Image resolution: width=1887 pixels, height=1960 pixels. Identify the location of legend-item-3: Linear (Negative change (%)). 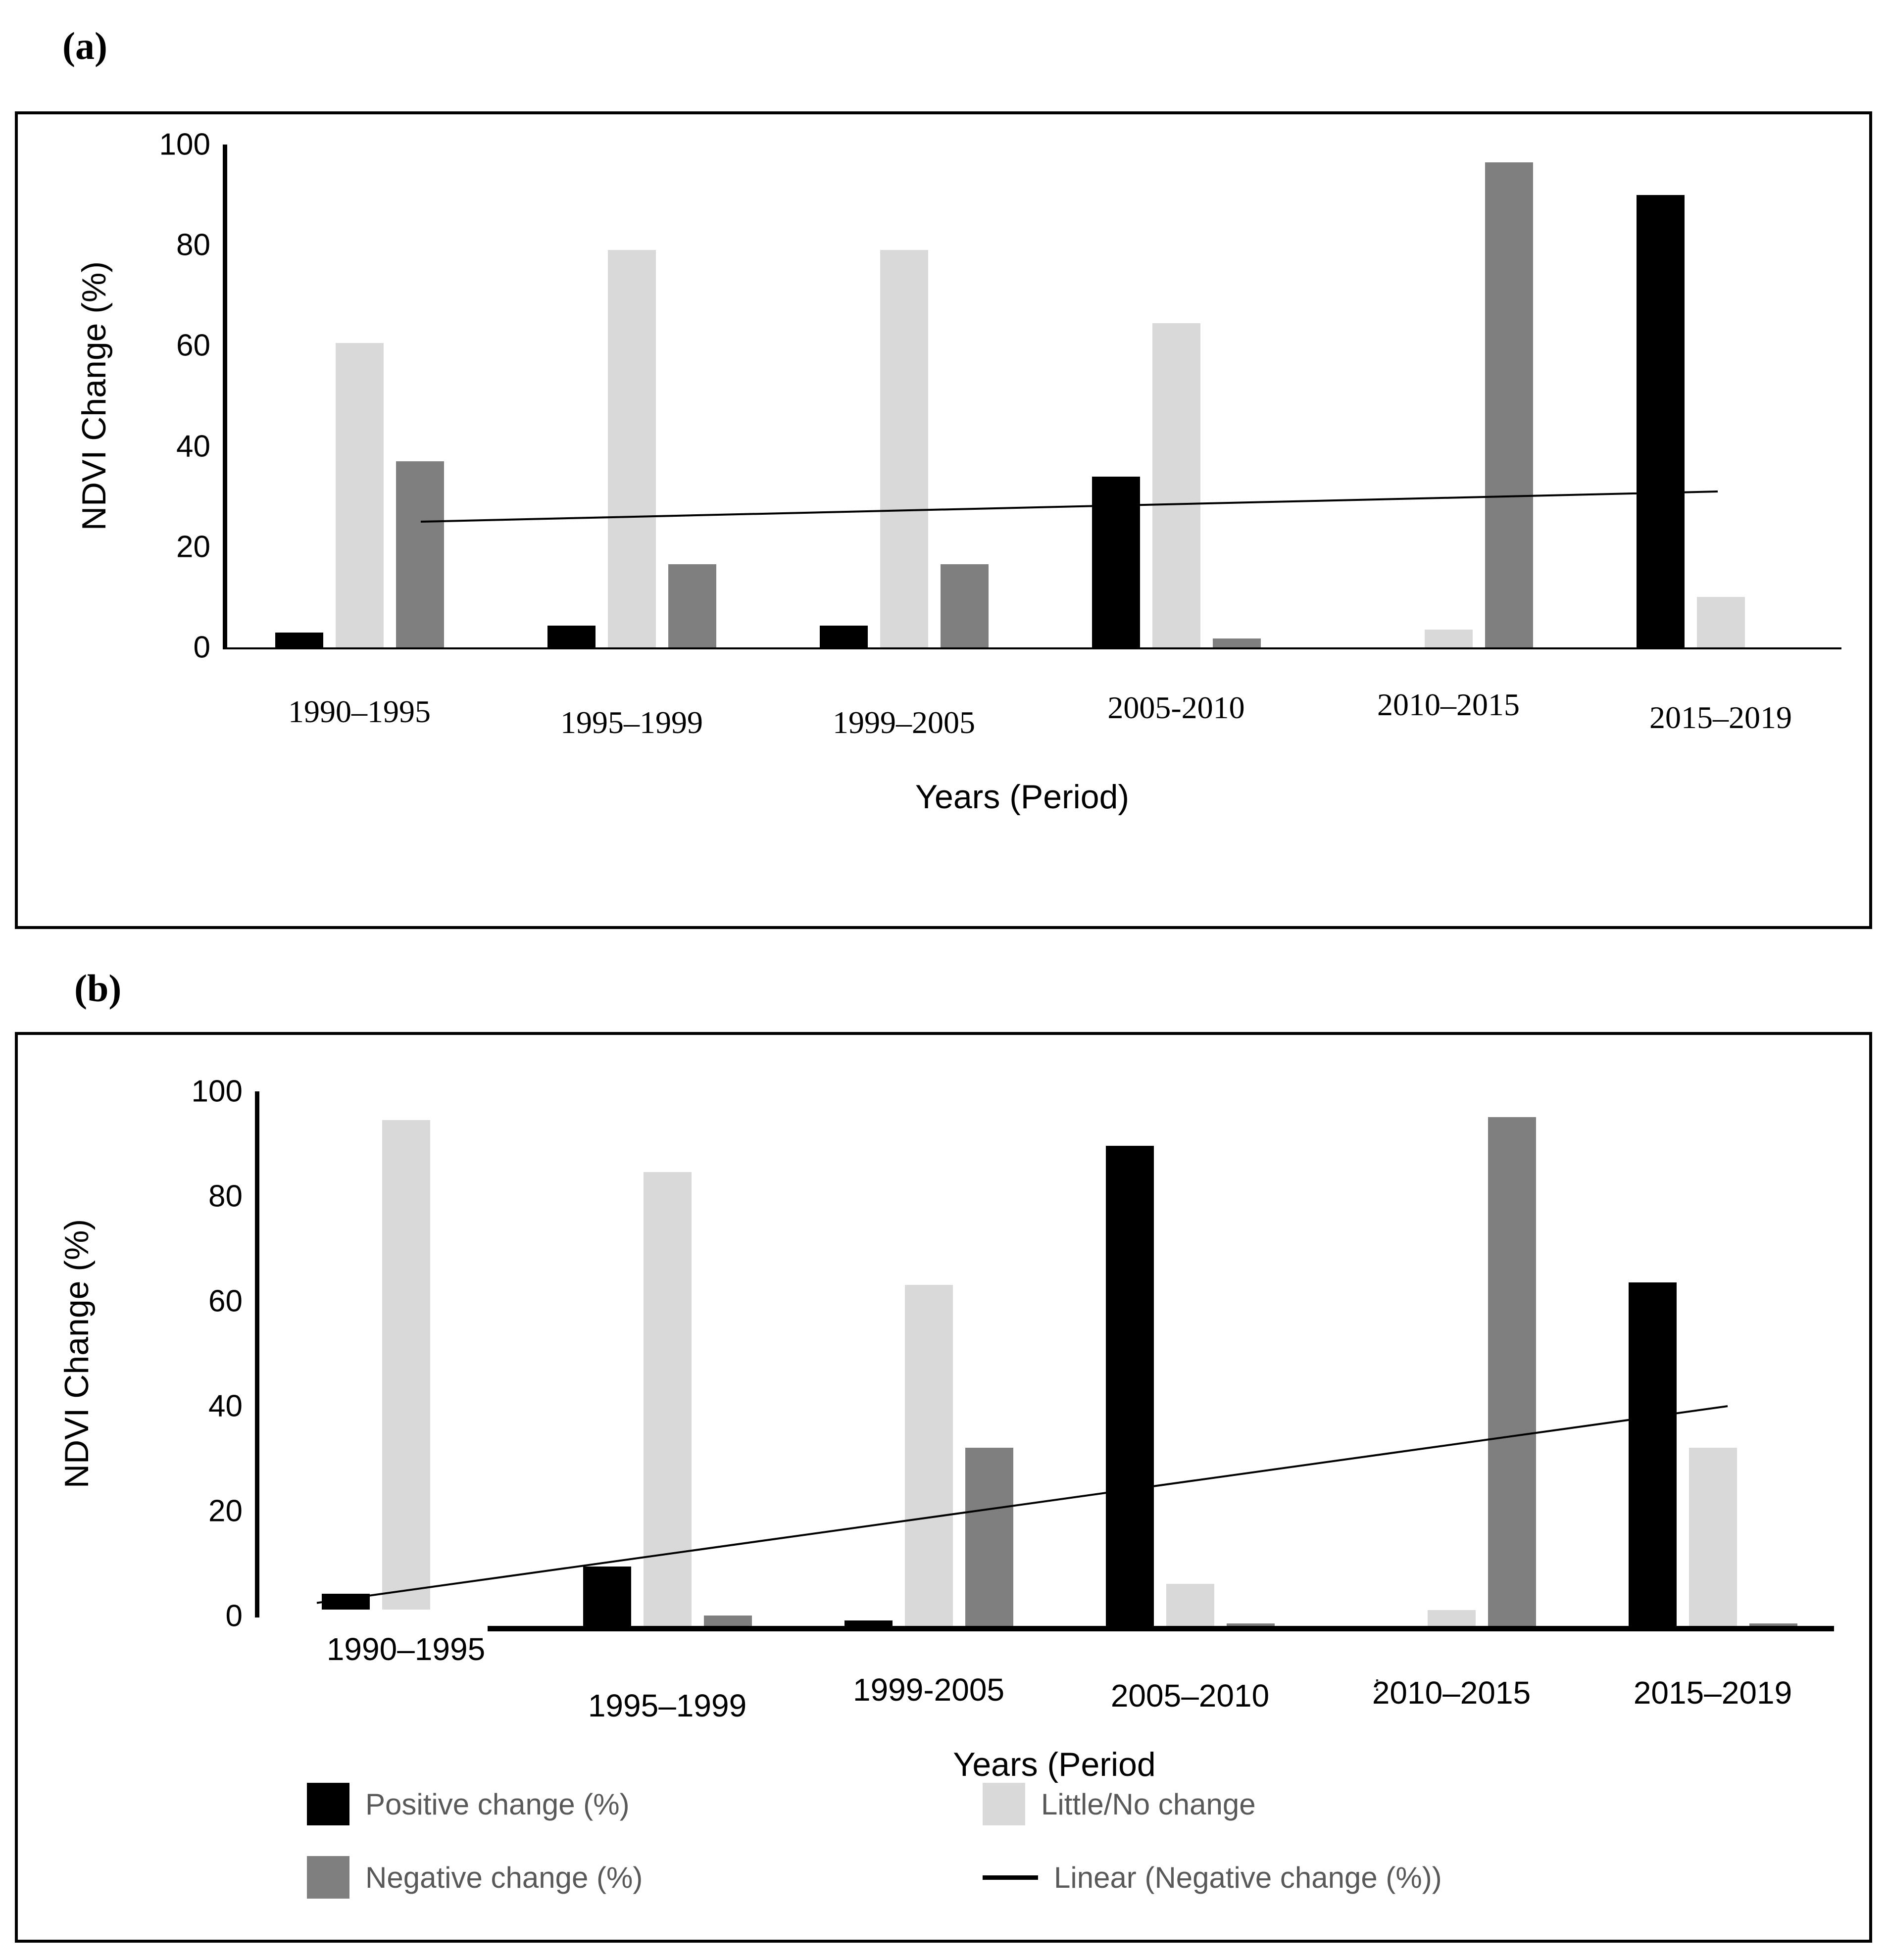
(1212, 1877).